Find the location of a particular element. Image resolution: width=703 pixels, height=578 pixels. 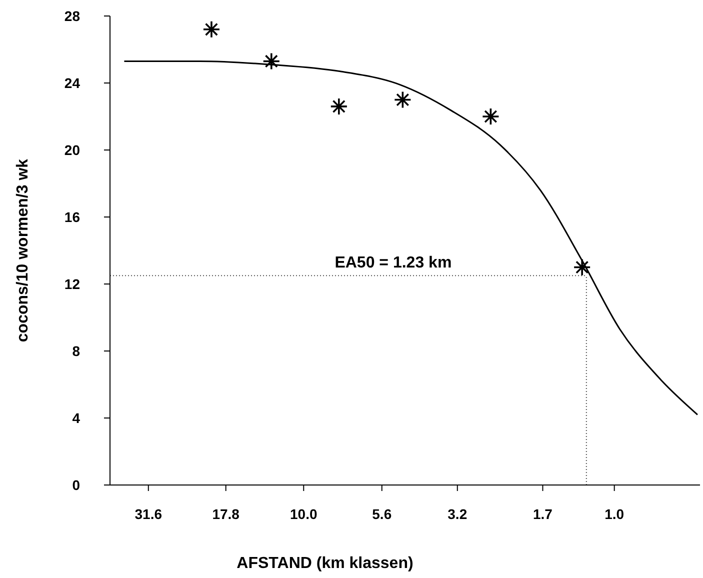

x-tick-label: 1.7 is located at coordinates (543, 514).